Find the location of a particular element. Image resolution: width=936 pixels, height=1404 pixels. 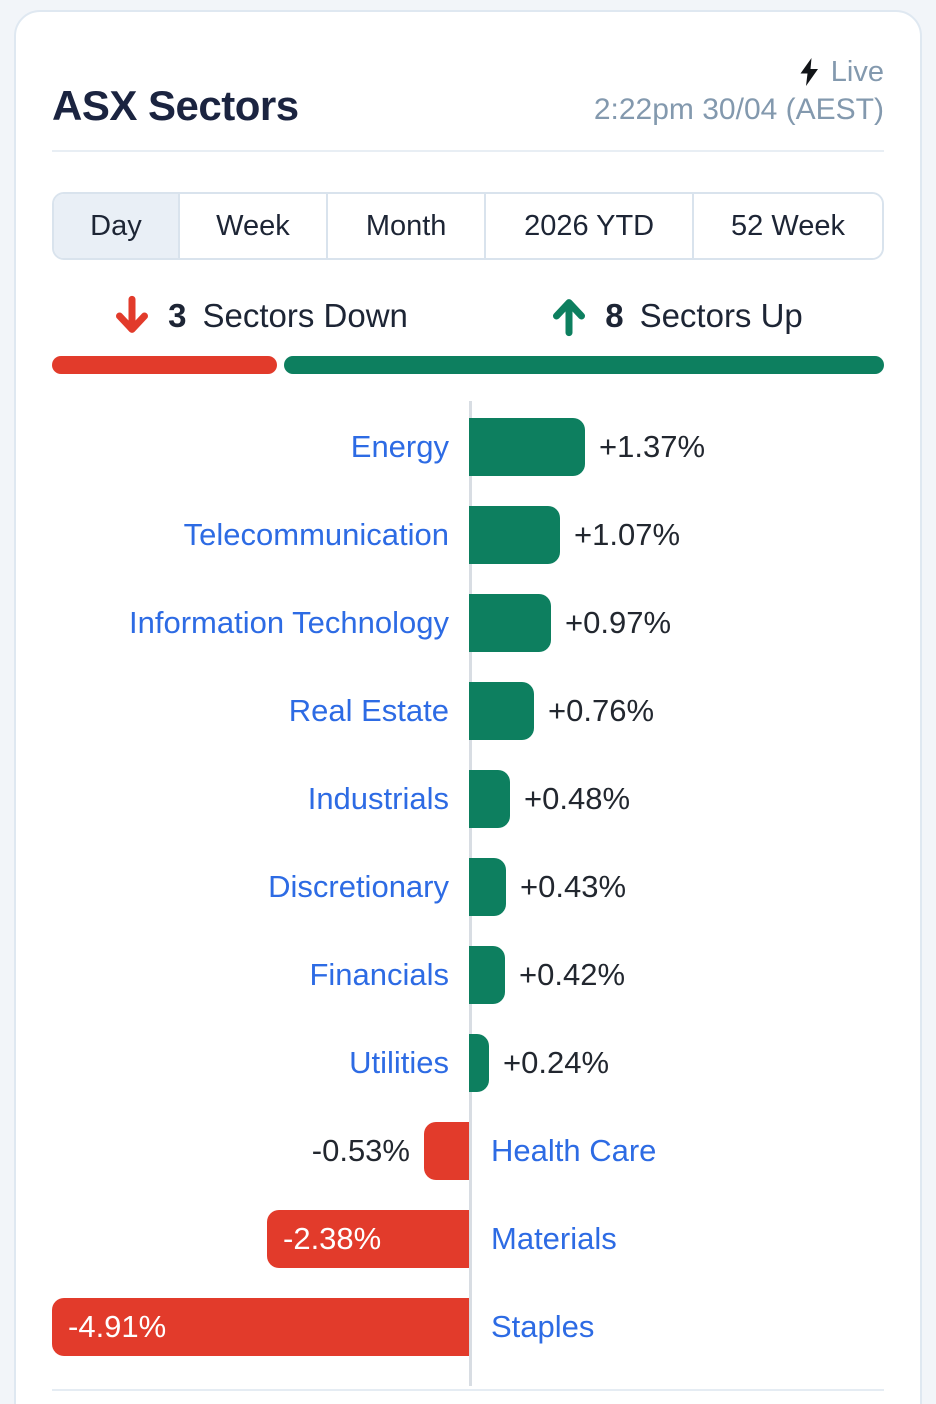

sector-row: Discretionary +0.43% is located at coordinates (468, 887).